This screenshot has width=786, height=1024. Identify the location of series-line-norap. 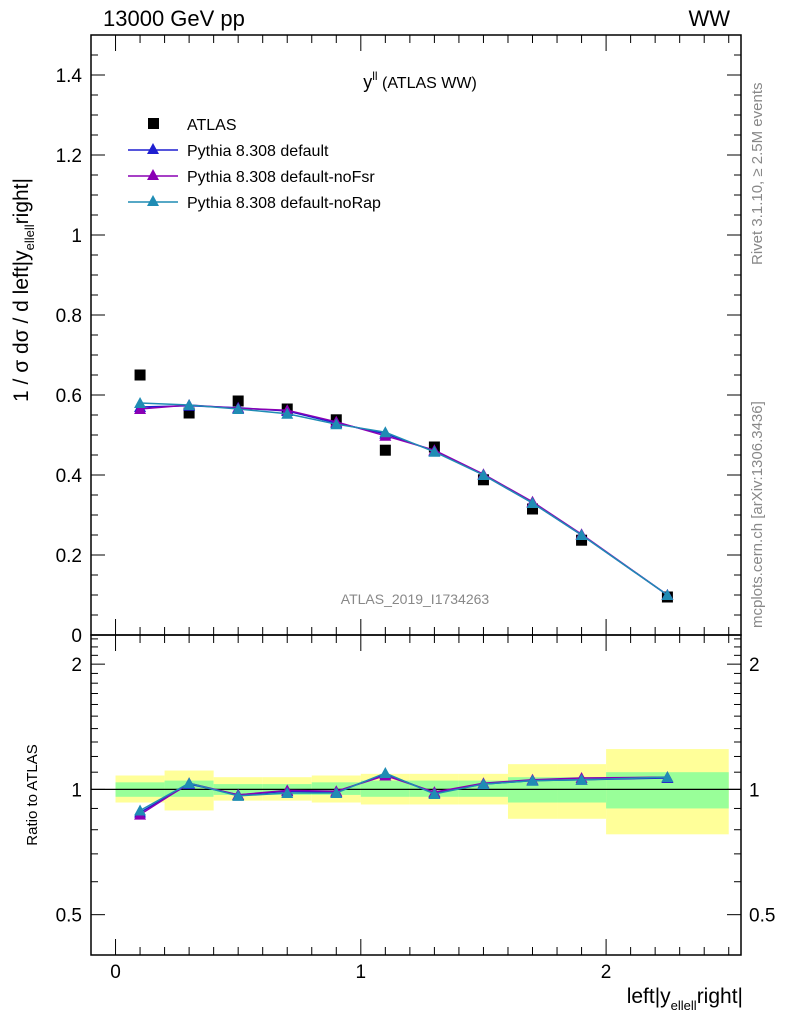
(404, 499).